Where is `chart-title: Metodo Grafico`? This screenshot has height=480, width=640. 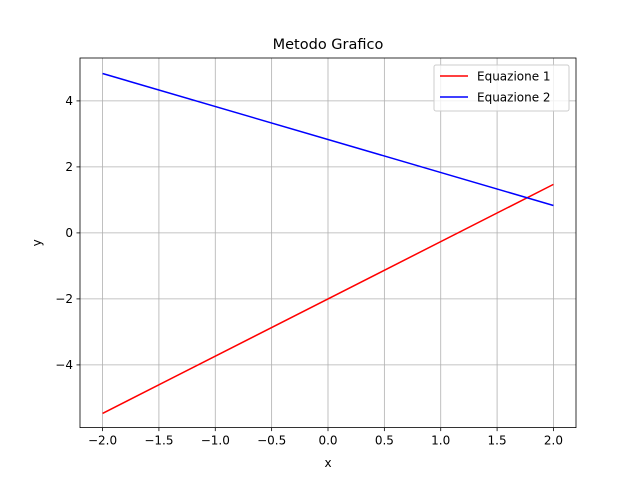 chart-title: Metodo Grafico is located at coordinates (328, 45).